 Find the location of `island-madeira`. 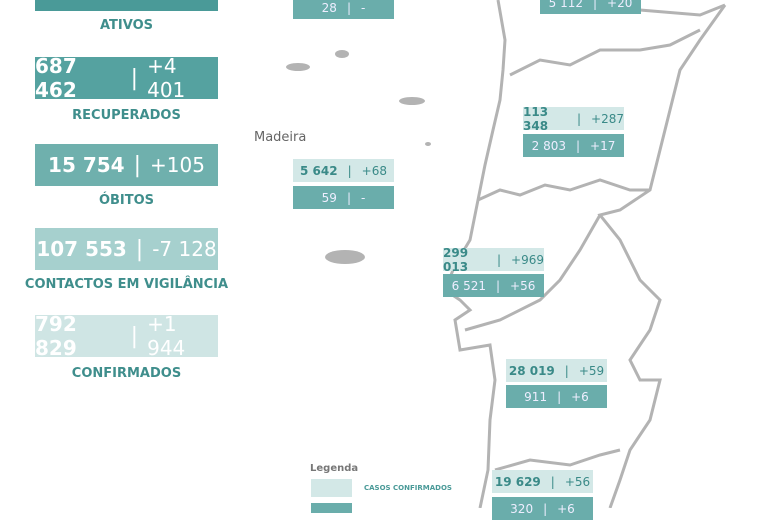

island-madeira is located at coordinates (345, 257).